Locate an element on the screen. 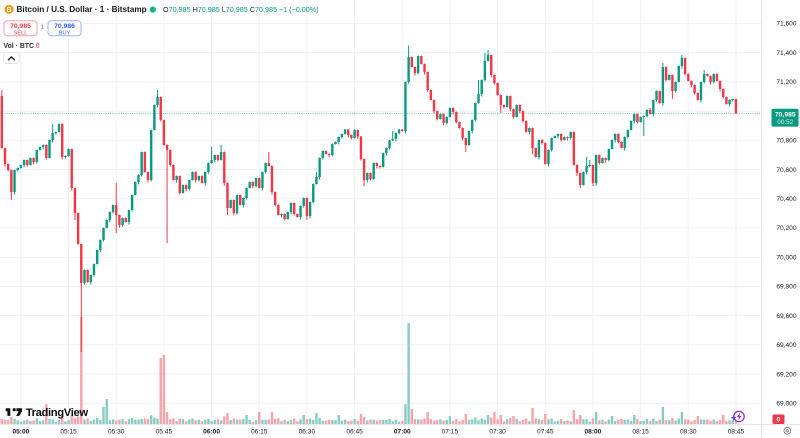  svg-text: 07:15 is located at coordinates (450, 432).